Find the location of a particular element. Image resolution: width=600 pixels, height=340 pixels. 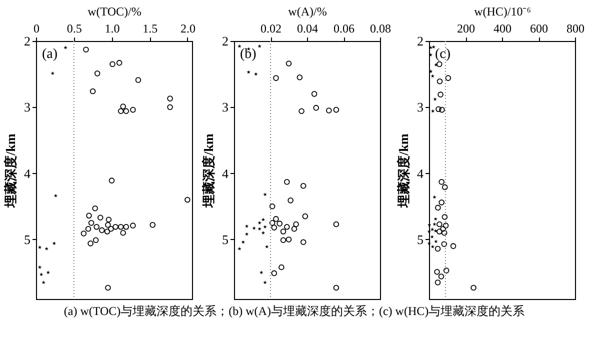

x-tick-label: 0 is located at coordinates (37, 29).